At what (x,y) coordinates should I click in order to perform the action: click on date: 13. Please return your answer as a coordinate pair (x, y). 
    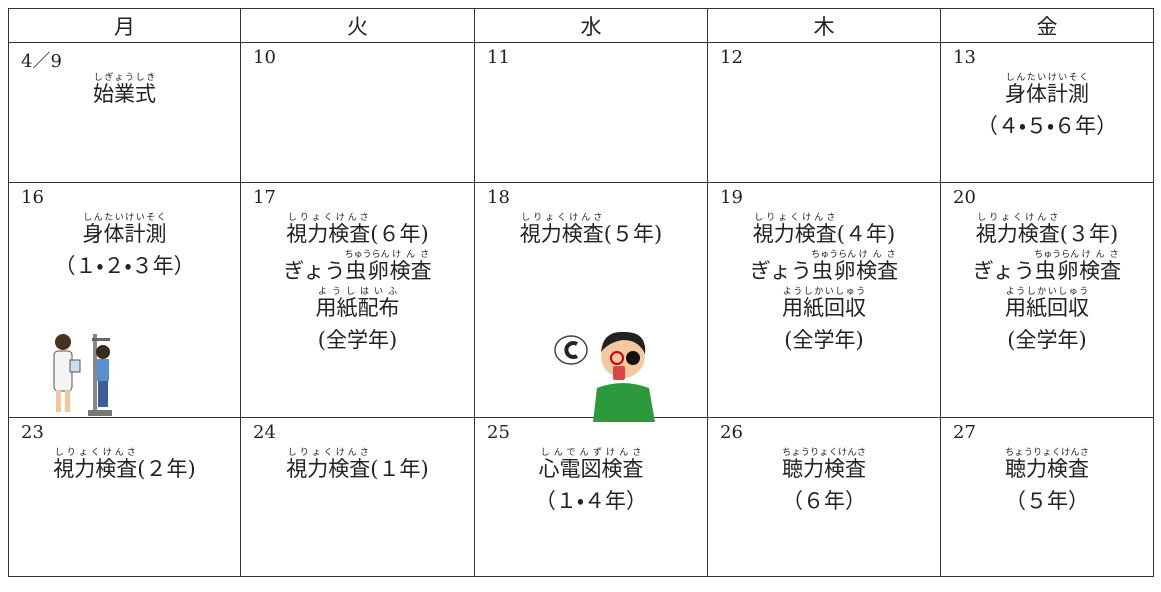
    Looking at the image, I should click on (964, 57).